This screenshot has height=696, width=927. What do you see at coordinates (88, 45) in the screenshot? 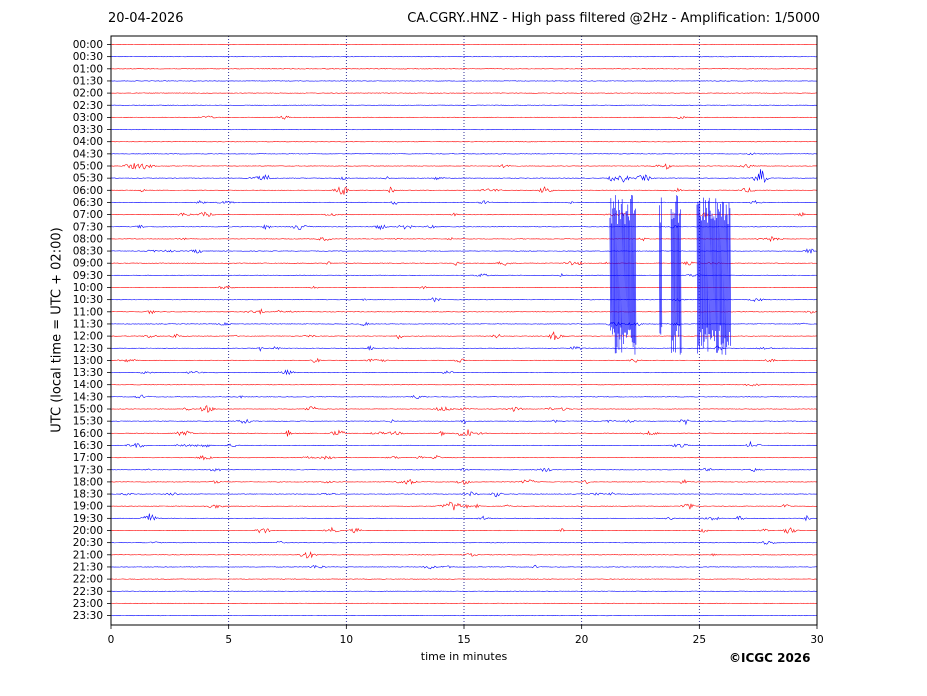
I see `y-tick-label: 00:00` at bounding box center [88, 45].